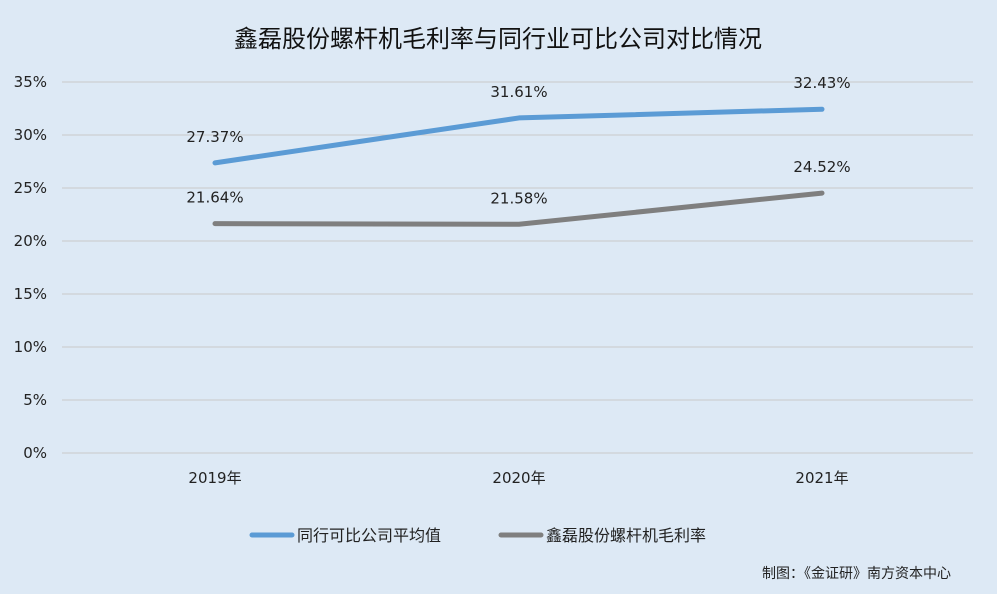 Image resolution: width=997 pixels, height=594 pixels. I want to click on data-label: 21.58%, so click(518, 198).